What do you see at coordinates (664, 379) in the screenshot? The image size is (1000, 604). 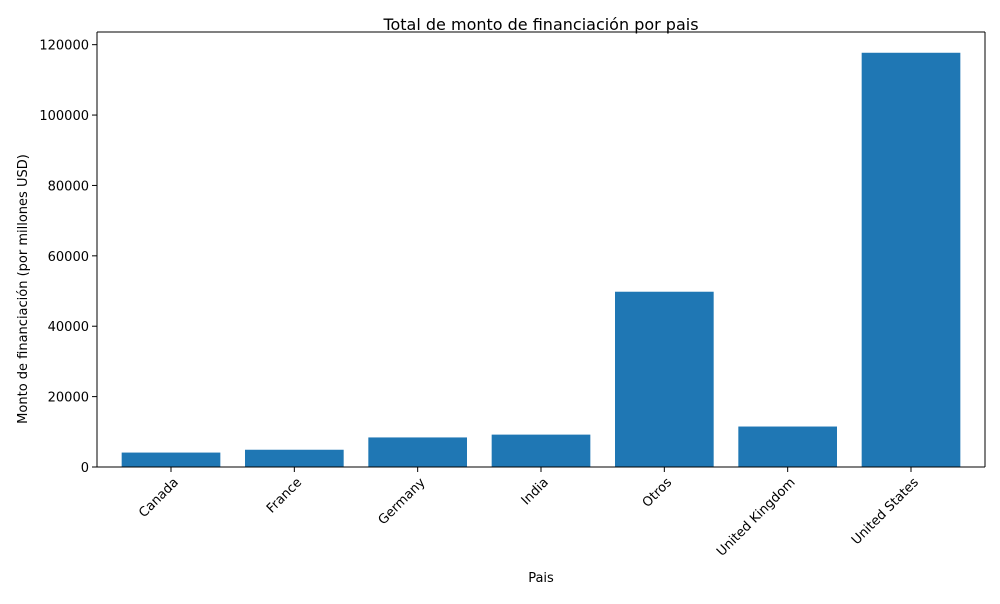 I see `bar-otros` at bounding box center [664, 379].